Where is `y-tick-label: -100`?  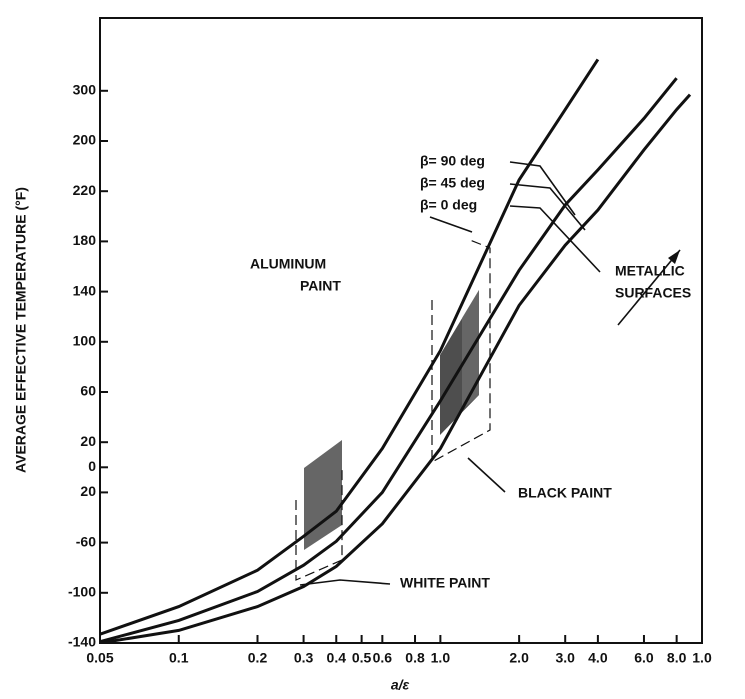
y-tick-label: -100 is located at coordinates (82, 592).